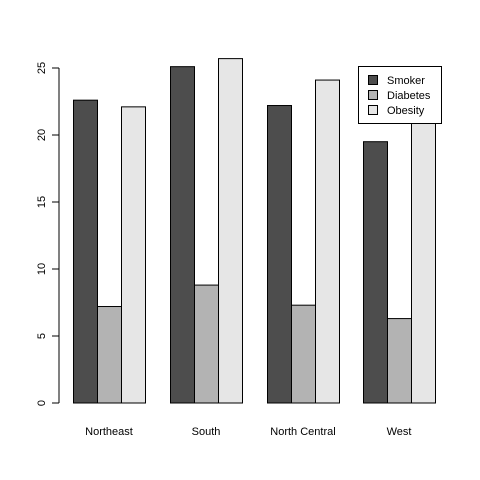 The width and height of the screenshot is (480, 480). I want to click on legend-label-diabetes: Diabetes, so click(409, 96).